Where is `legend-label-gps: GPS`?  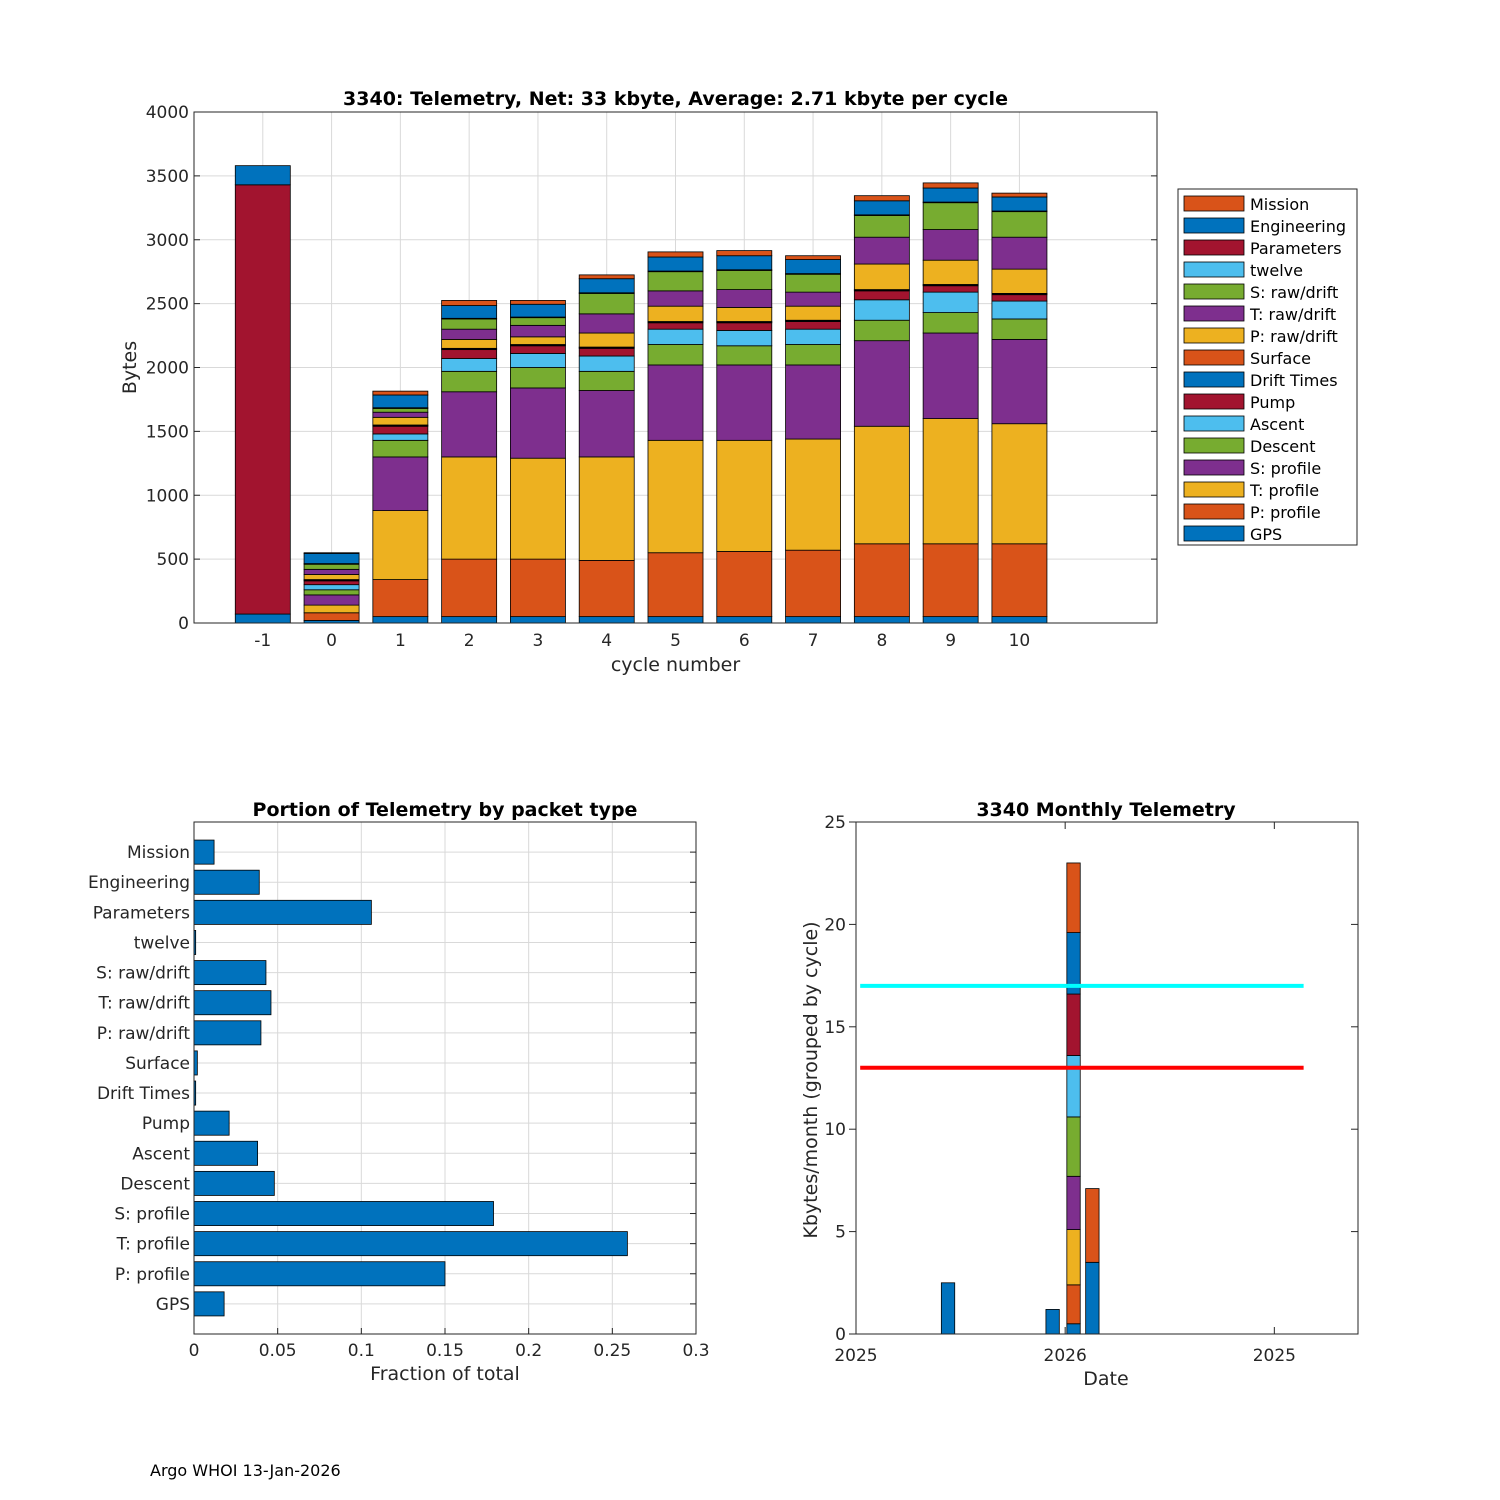
legend-label-gps: GPS is located at coordinates (1266, 534).